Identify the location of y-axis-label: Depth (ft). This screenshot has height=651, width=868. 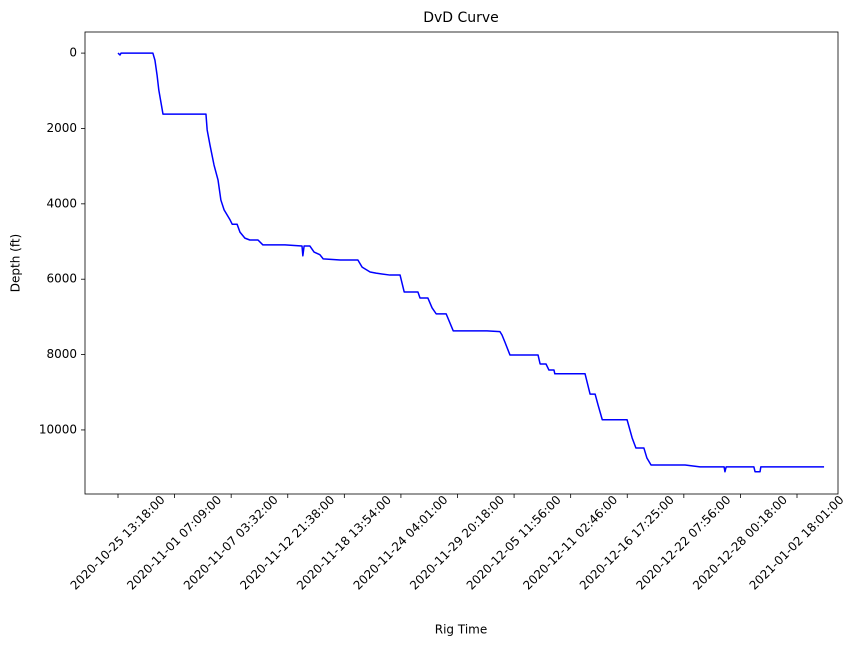
(16, 263).